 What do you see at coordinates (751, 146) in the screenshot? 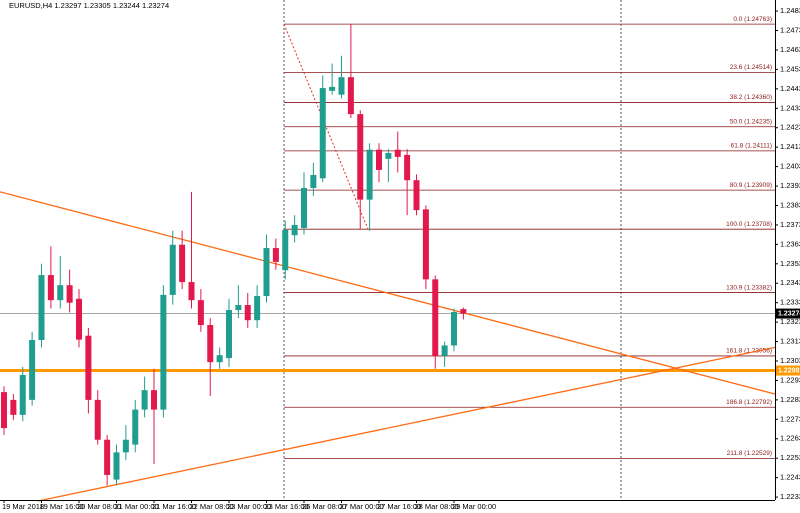
I see `fibo-label: 61.8 (1.24111)` at bounding box center [751, 146].